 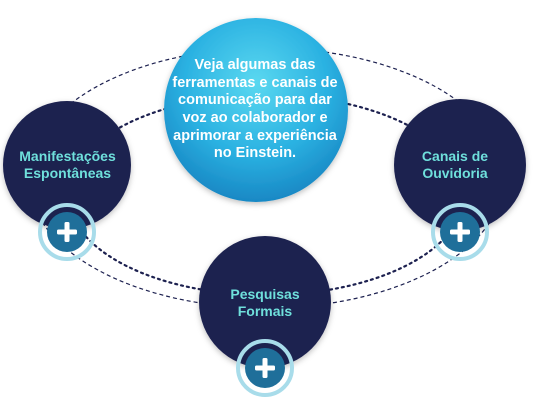 I want to click on node-manifestacoes, so click(x=67, y=181).